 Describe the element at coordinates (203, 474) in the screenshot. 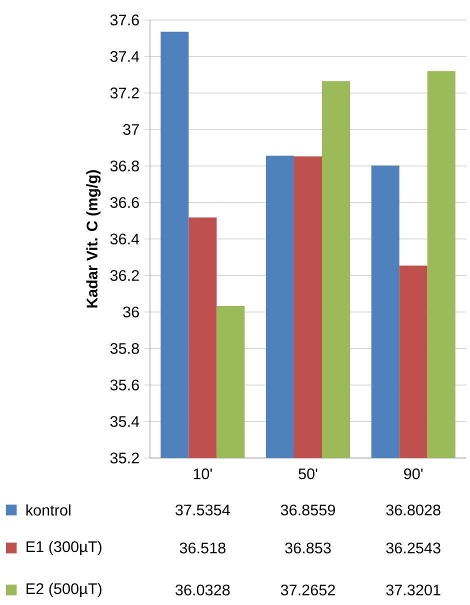

I see `x-tick-label: 10'` at that location.